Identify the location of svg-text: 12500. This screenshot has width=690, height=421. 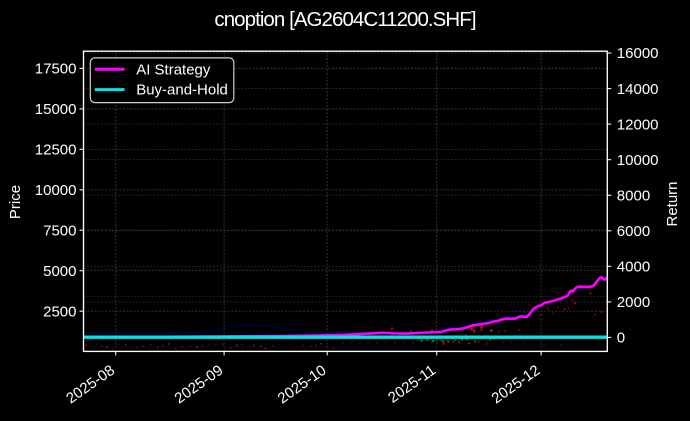
(56, 150).